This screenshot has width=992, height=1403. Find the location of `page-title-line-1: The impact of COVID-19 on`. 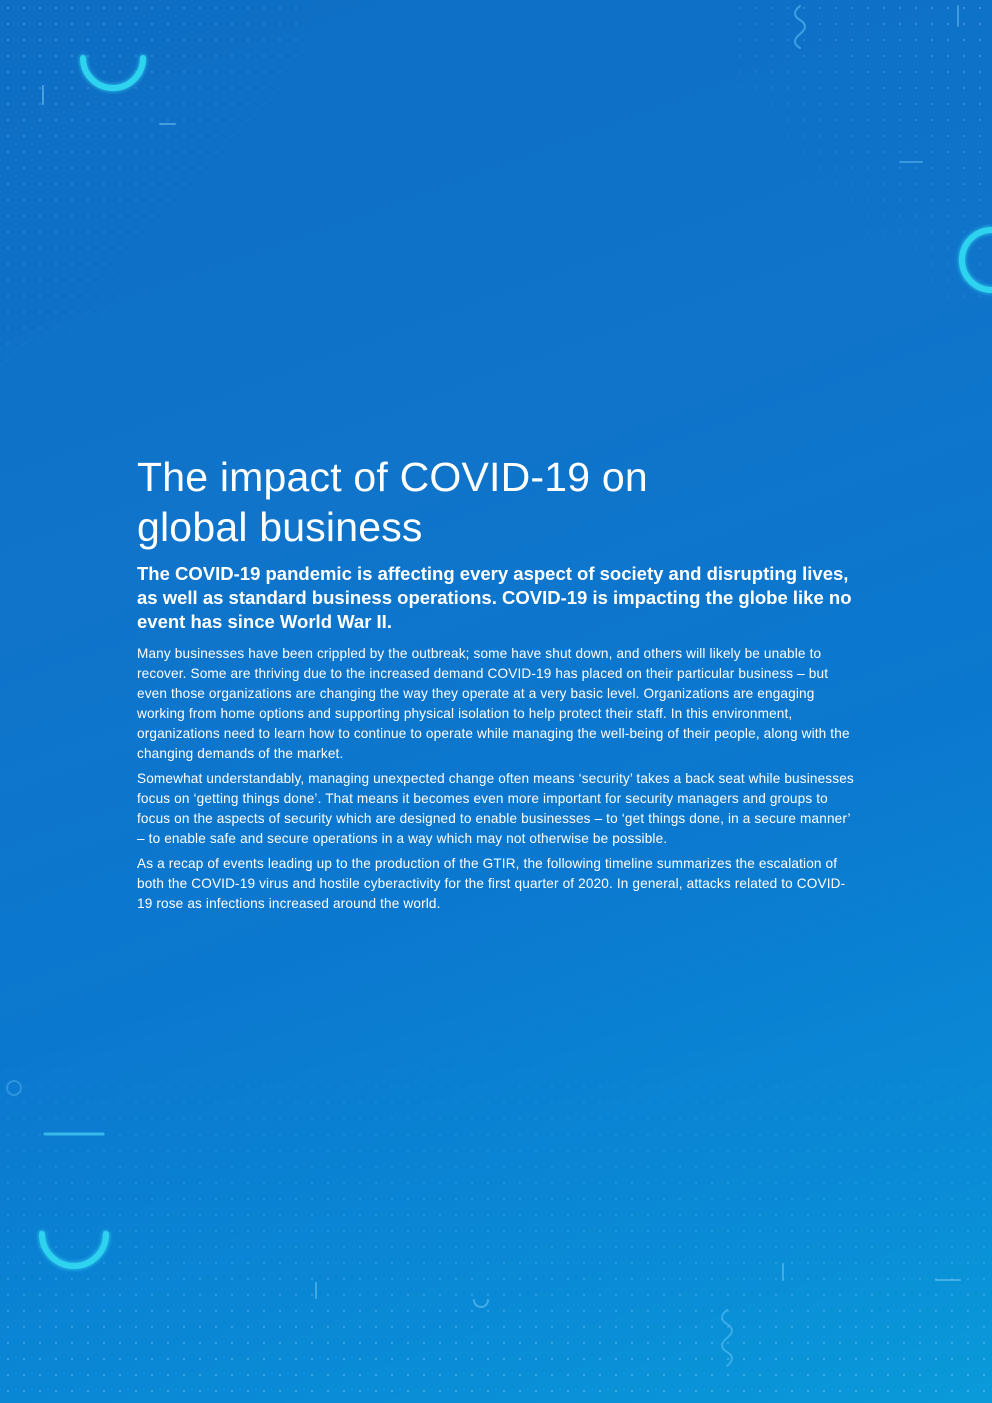

page-title-line-1: The impact of COVID-19 on is located at coordinates (392, 477).